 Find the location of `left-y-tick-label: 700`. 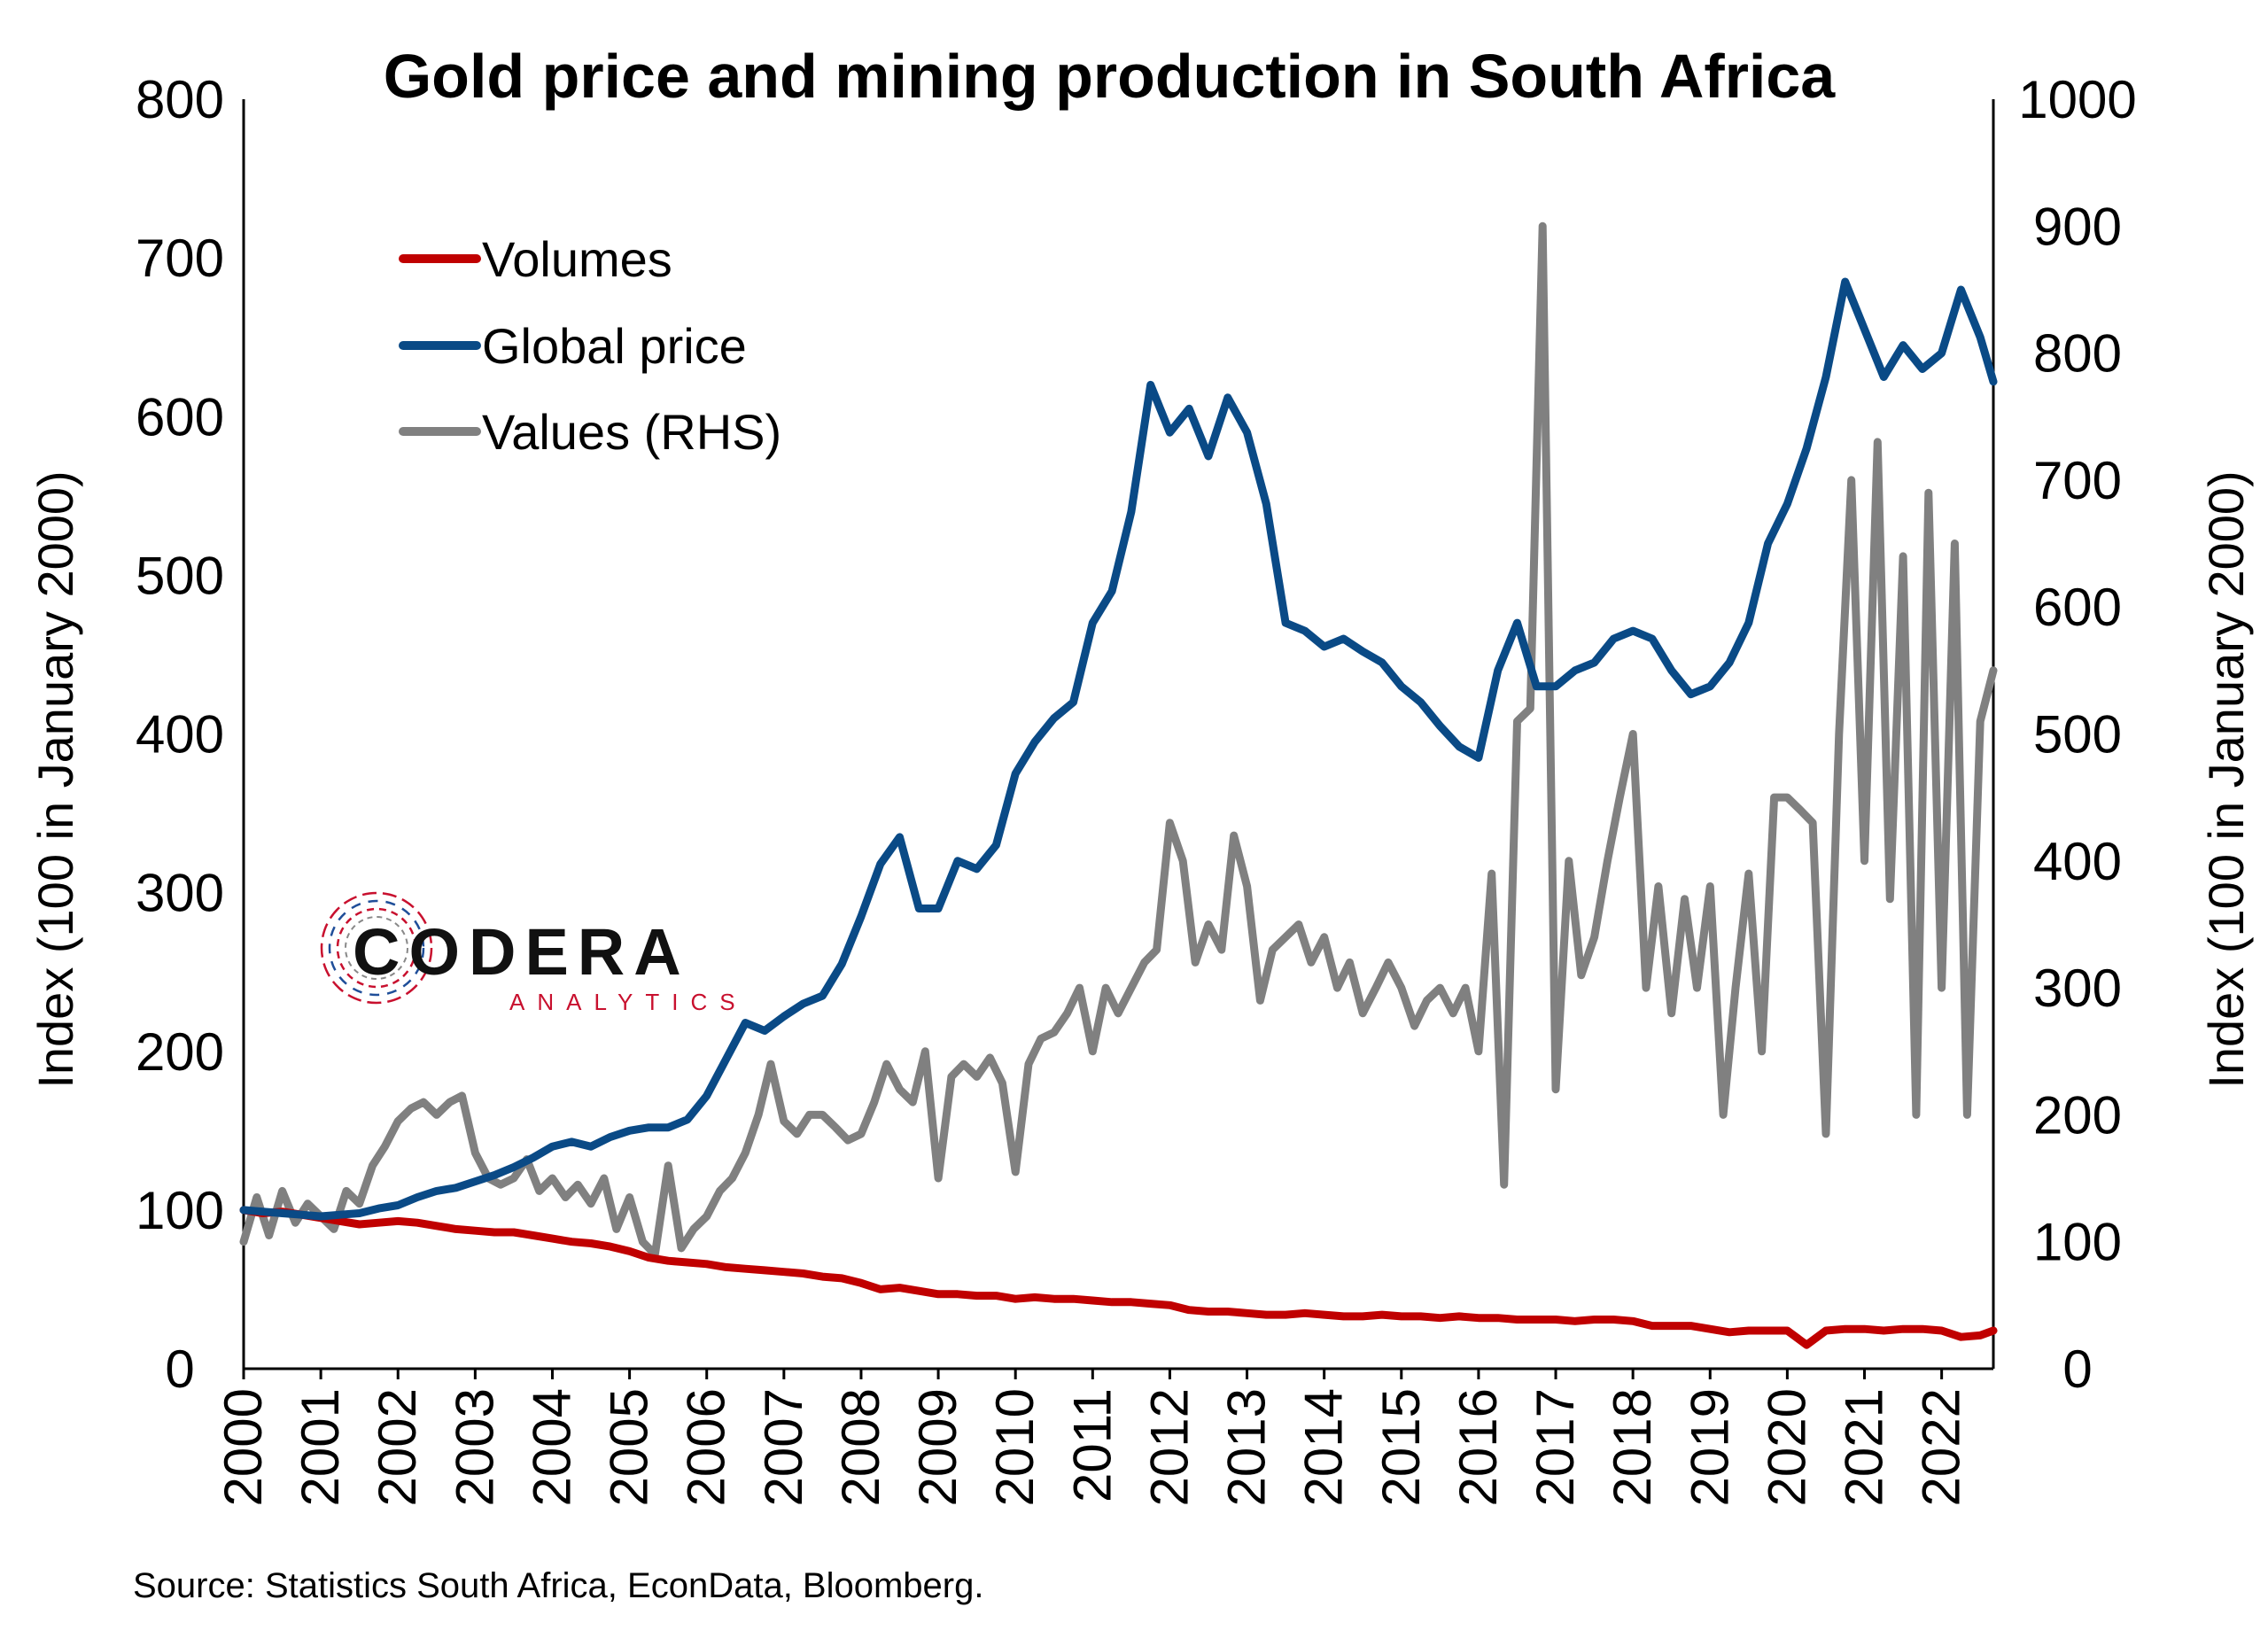

left-y-tick-label: 700 is located at coordinates (180, 258).